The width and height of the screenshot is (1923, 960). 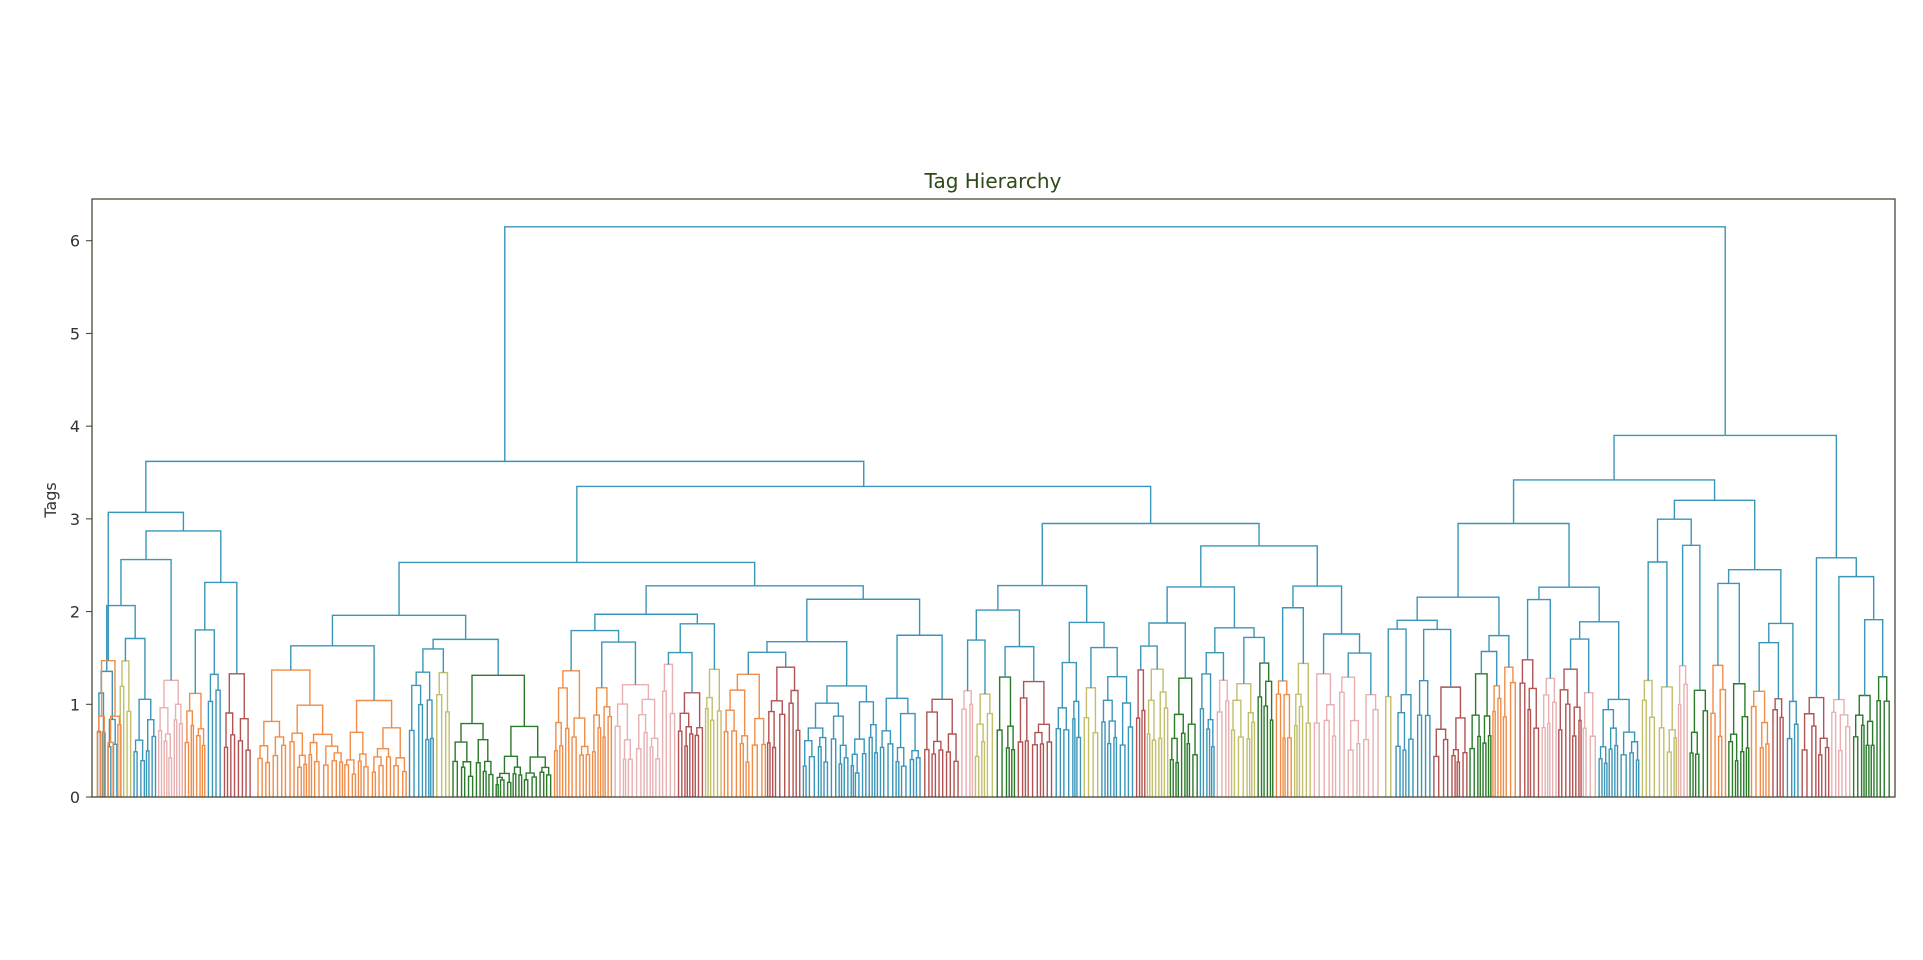 What do you see at coordinates (75, 704) in the screenshot?
I see `y-tick-label: 1` at bounding box center [75, 704].